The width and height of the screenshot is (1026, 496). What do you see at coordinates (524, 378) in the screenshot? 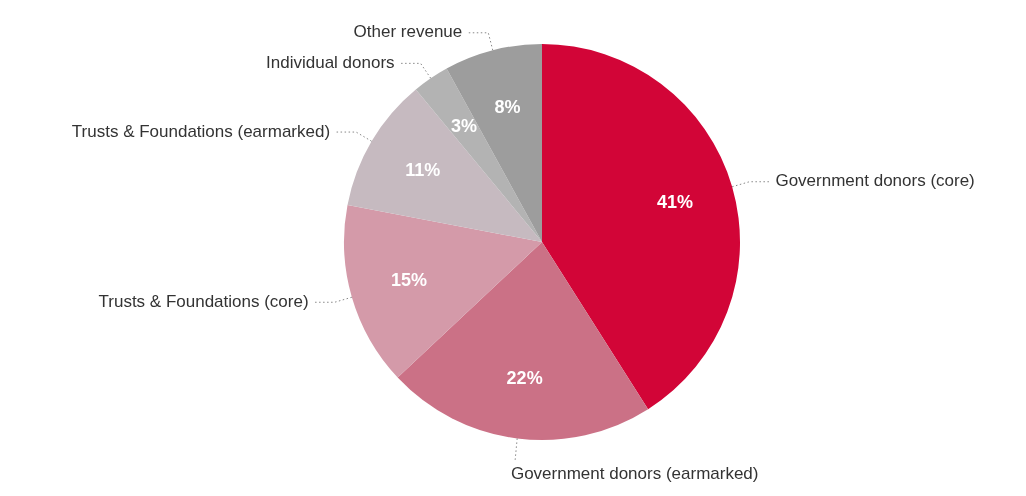
I see `data-label: 22%` at bounding box center [524, 378].